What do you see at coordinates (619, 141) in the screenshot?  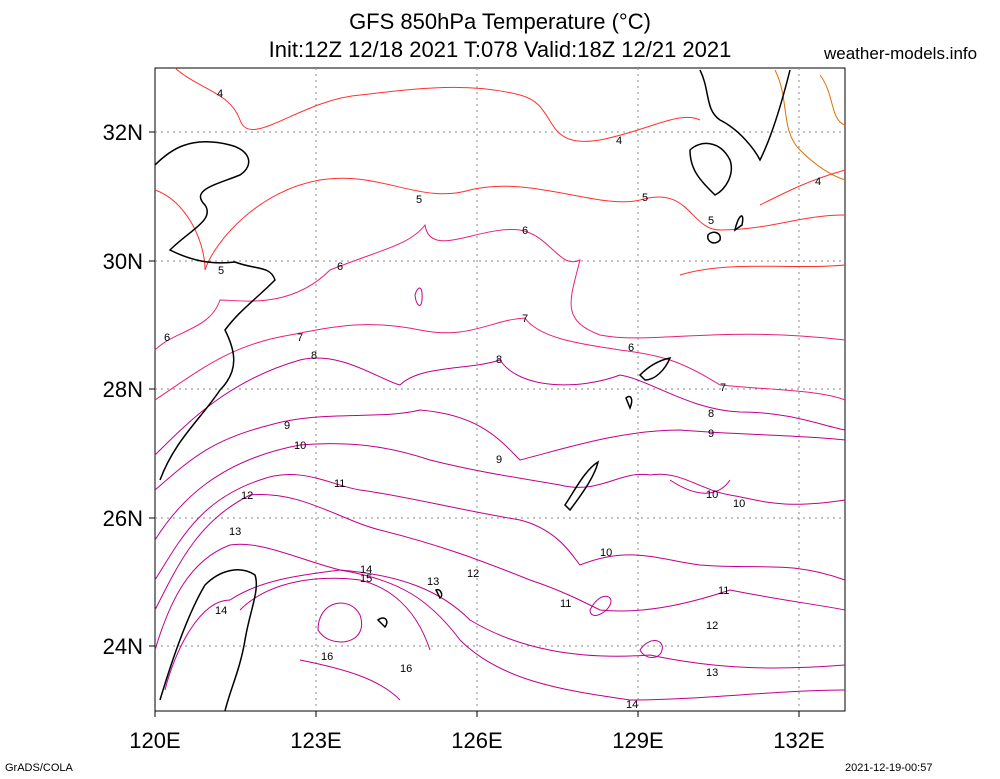 I see `contour-label-4b: 4` at bounding box center [619, 141].